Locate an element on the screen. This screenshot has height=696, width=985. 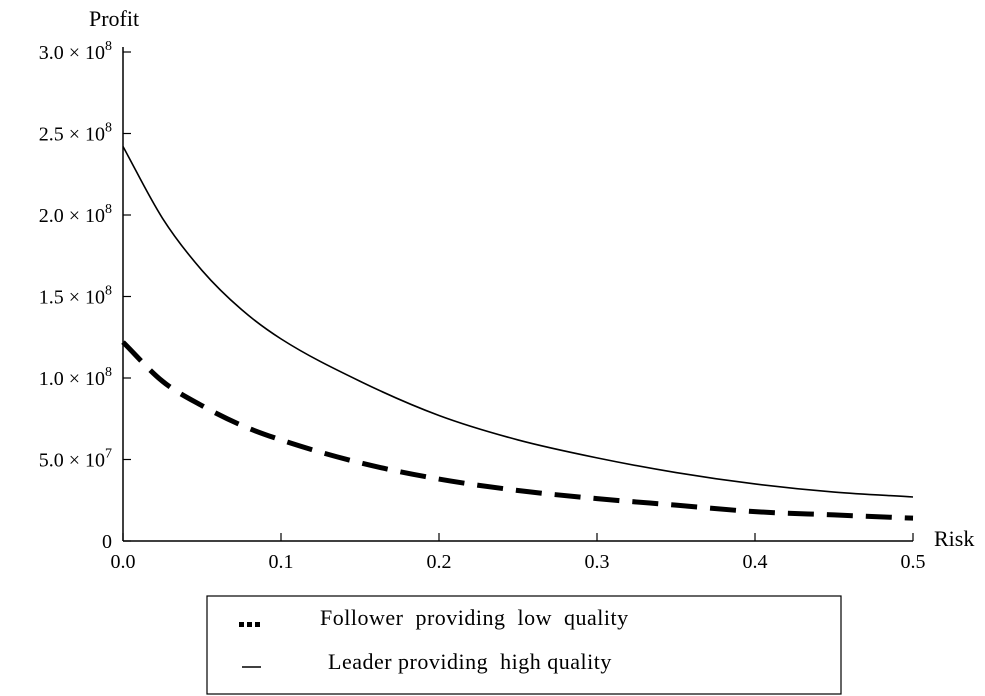
legend-label-follower: Follower providing low quality is located at coordinates (474, 617).